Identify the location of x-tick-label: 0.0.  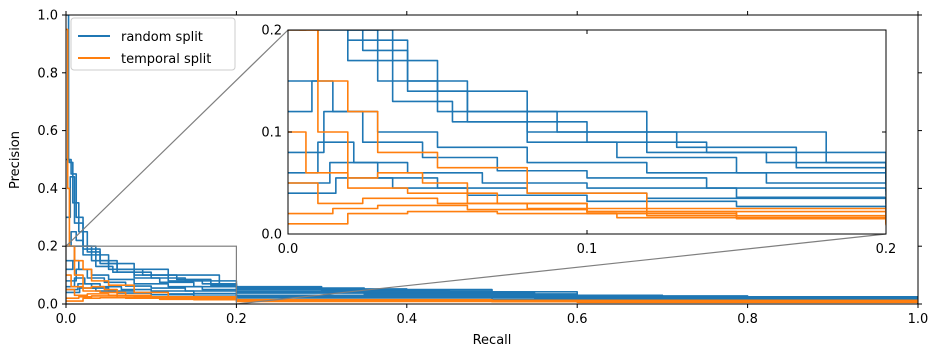
(66, 319).